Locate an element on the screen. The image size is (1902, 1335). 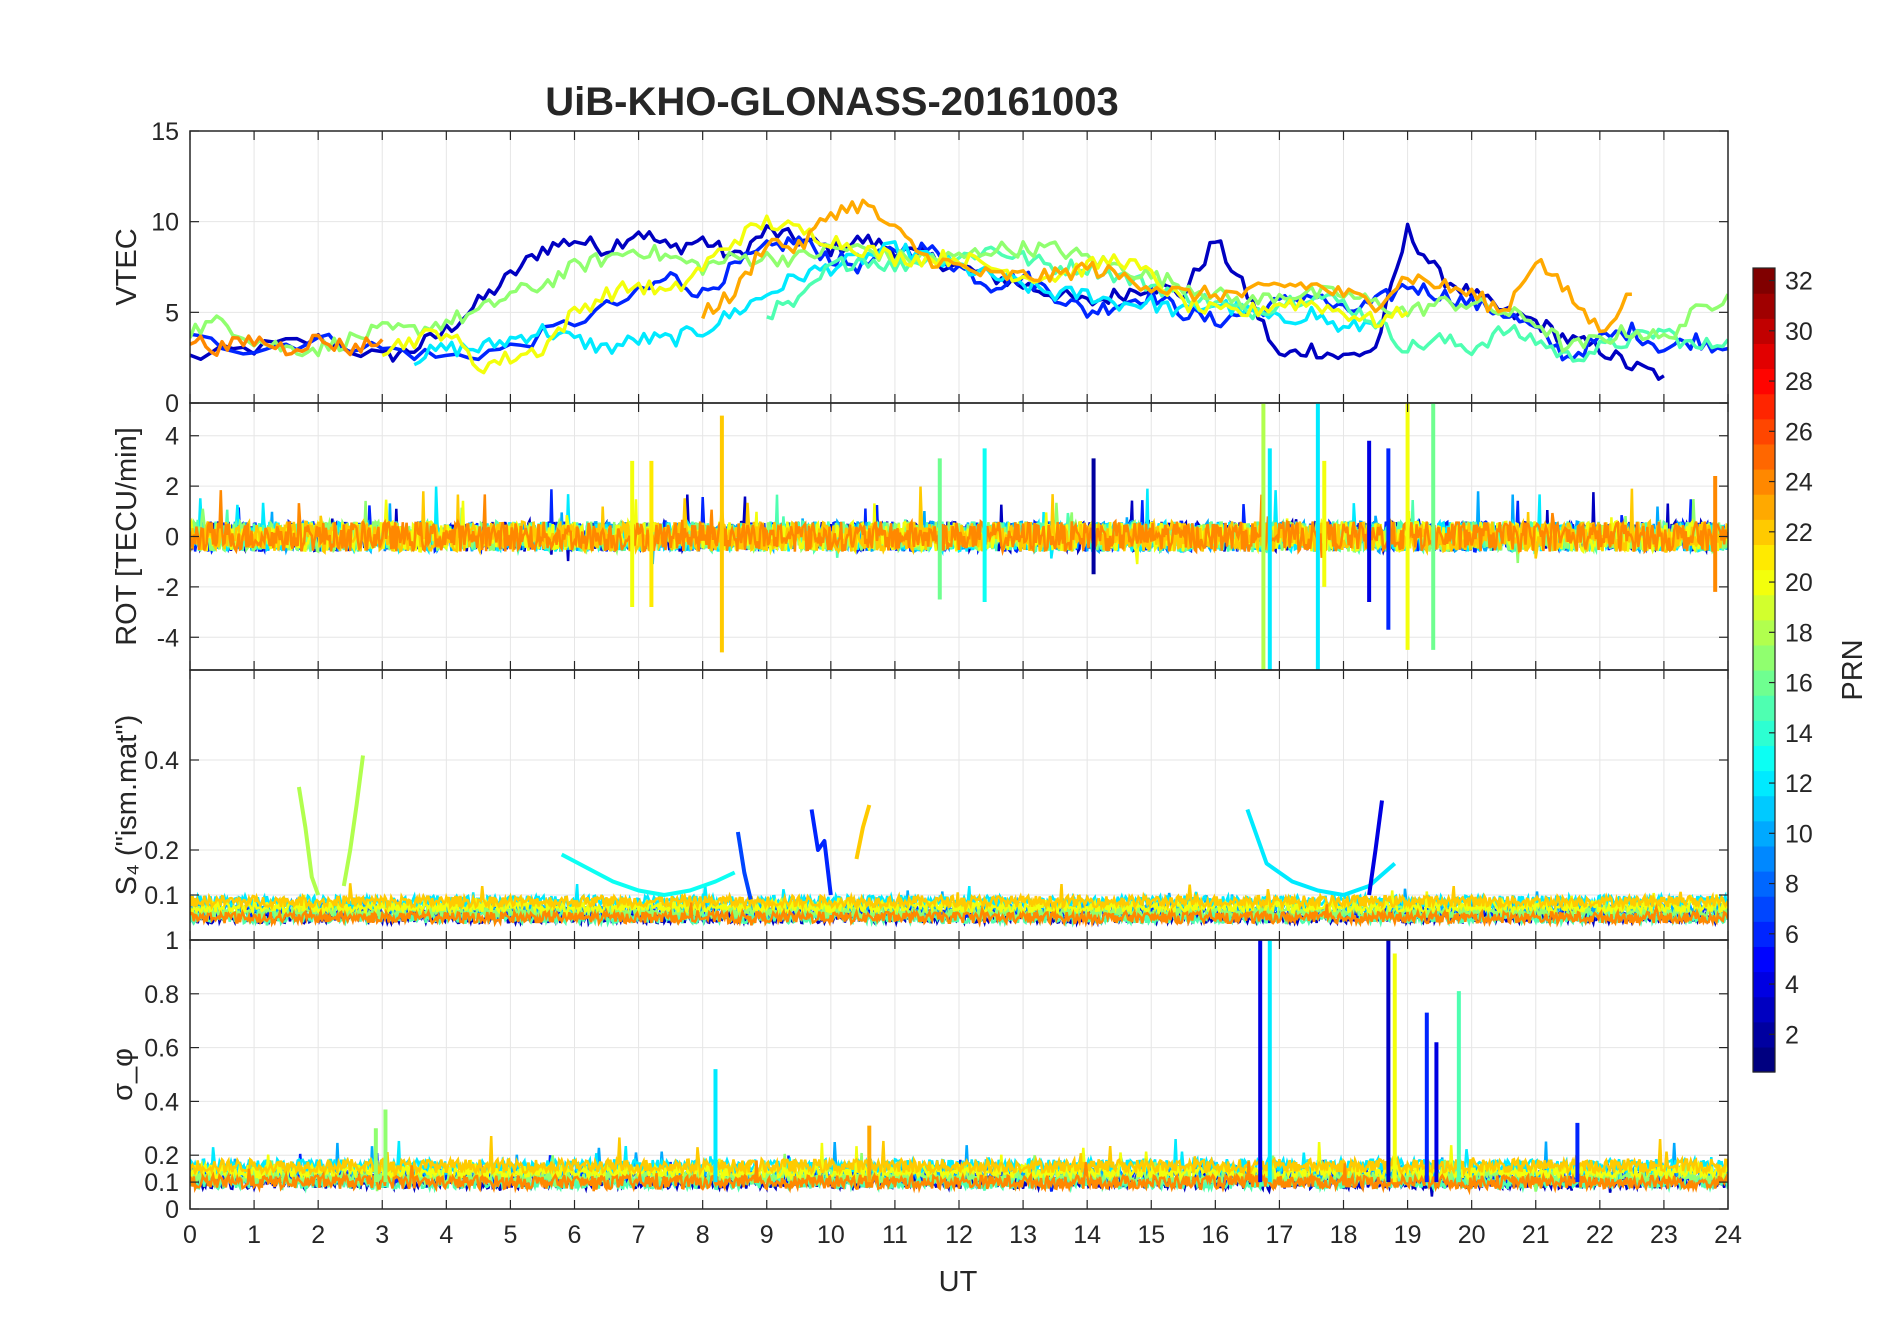
y-axis-label-vtec: VTEC is located at coordinates (127, 266).